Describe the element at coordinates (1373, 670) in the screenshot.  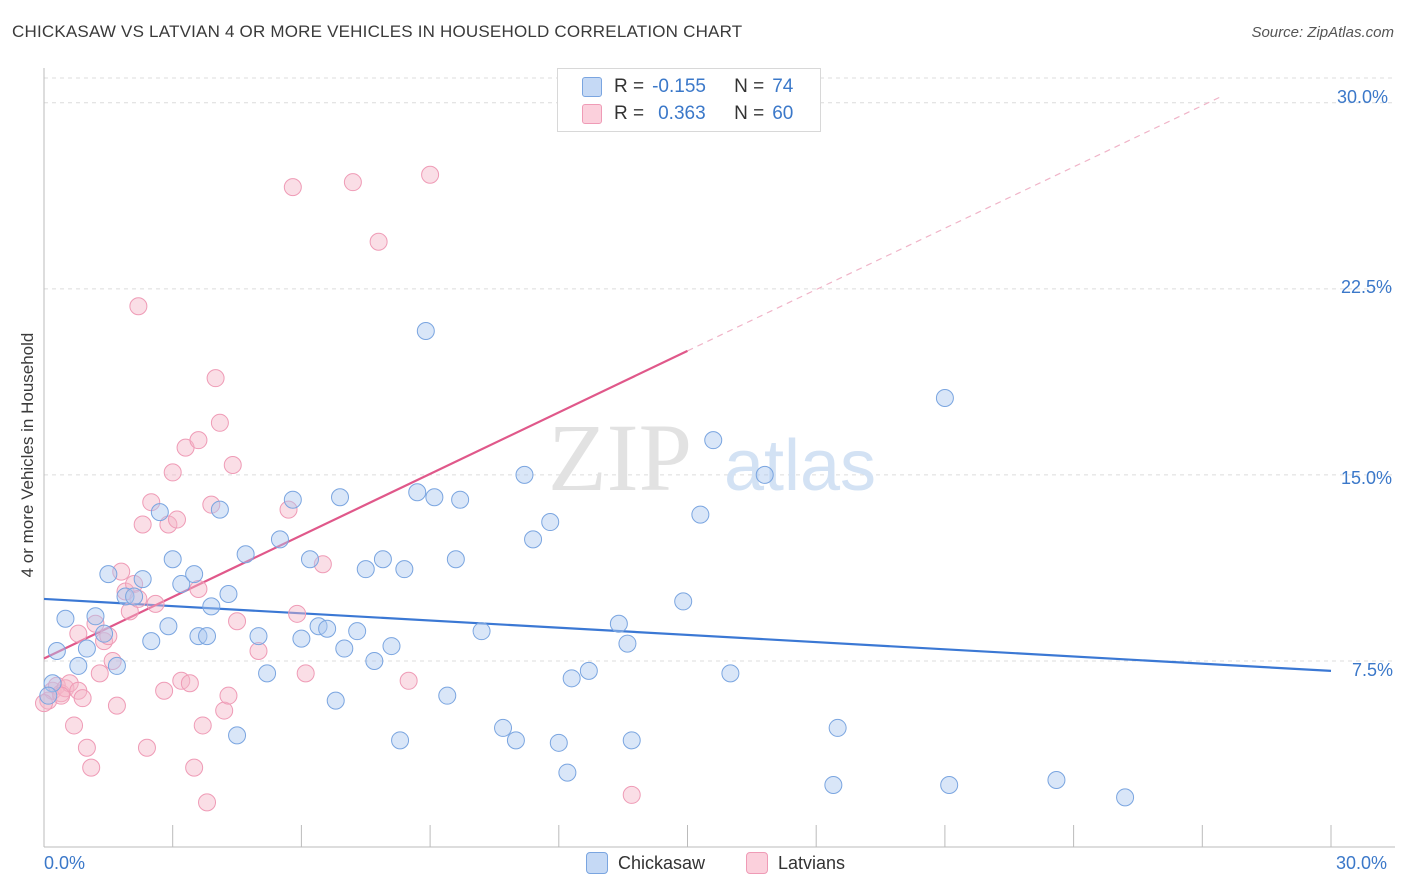
I see `y-tick-label: 7.5%` at that location.